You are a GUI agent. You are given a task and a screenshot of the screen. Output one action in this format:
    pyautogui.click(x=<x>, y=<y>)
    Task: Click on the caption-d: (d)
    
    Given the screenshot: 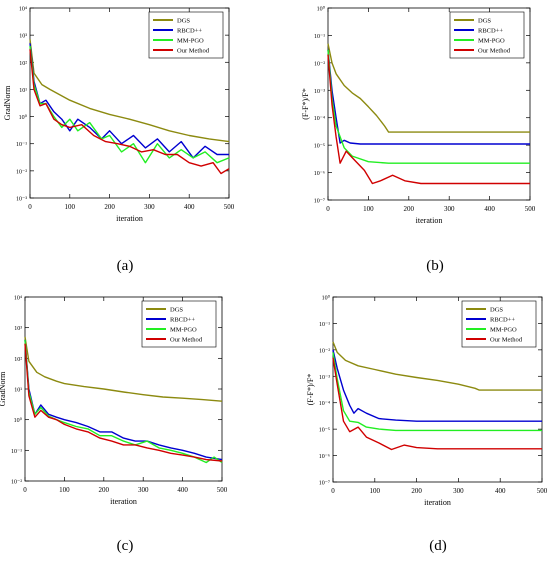 What is the action you would take?
    pyautogui.click(x=438, y=546)
    